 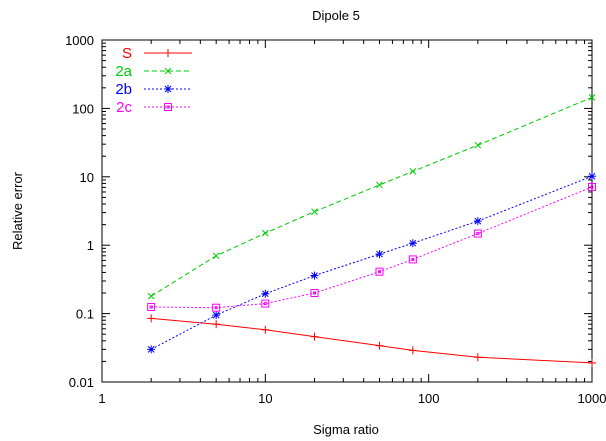 I want to click on y-tick-label: 1000, so click(x=79, y=40).